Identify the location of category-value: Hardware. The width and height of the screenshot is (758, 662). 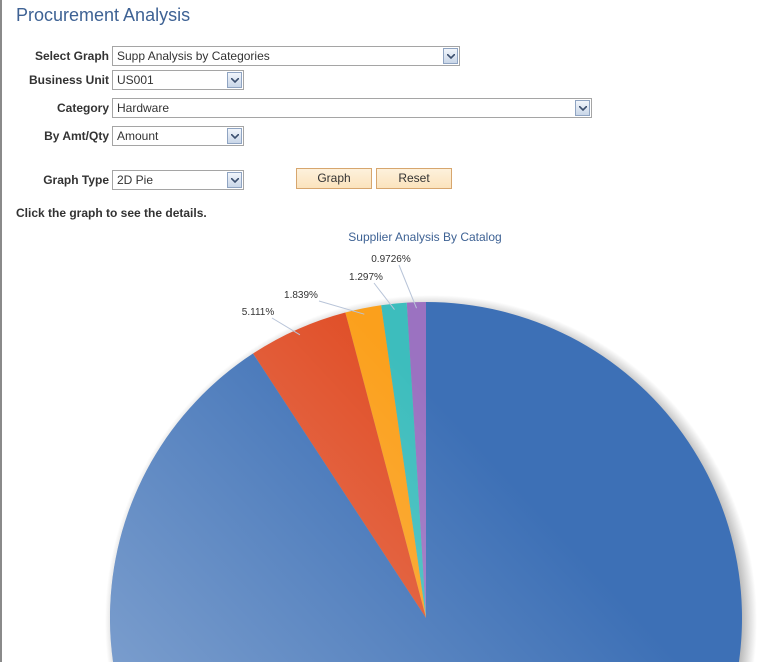
(143, 108).